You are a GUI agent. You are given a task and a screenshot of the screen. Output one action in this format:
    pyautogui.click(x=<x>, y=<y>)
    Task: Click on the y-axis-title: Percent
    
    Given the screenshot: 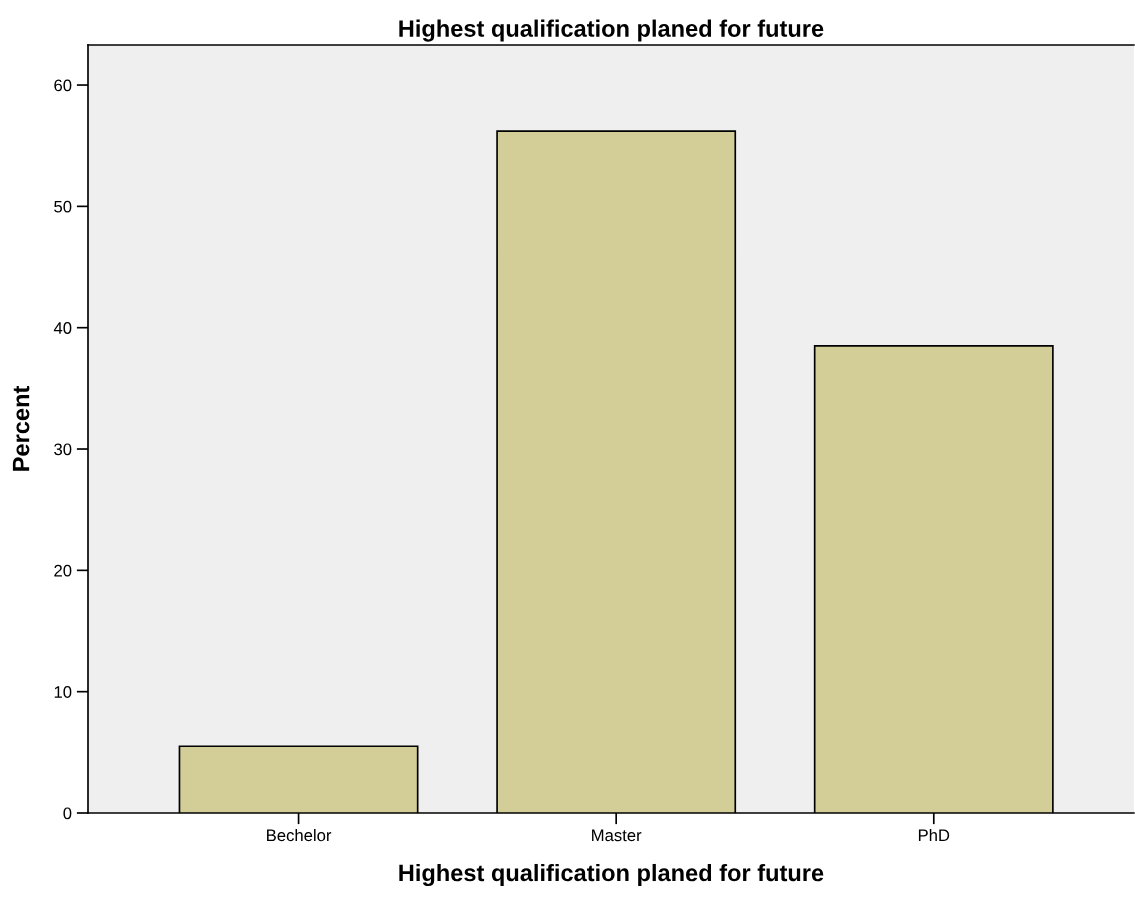 What is the action you would take?
    pyautogui.click(x=21, y=428)
    